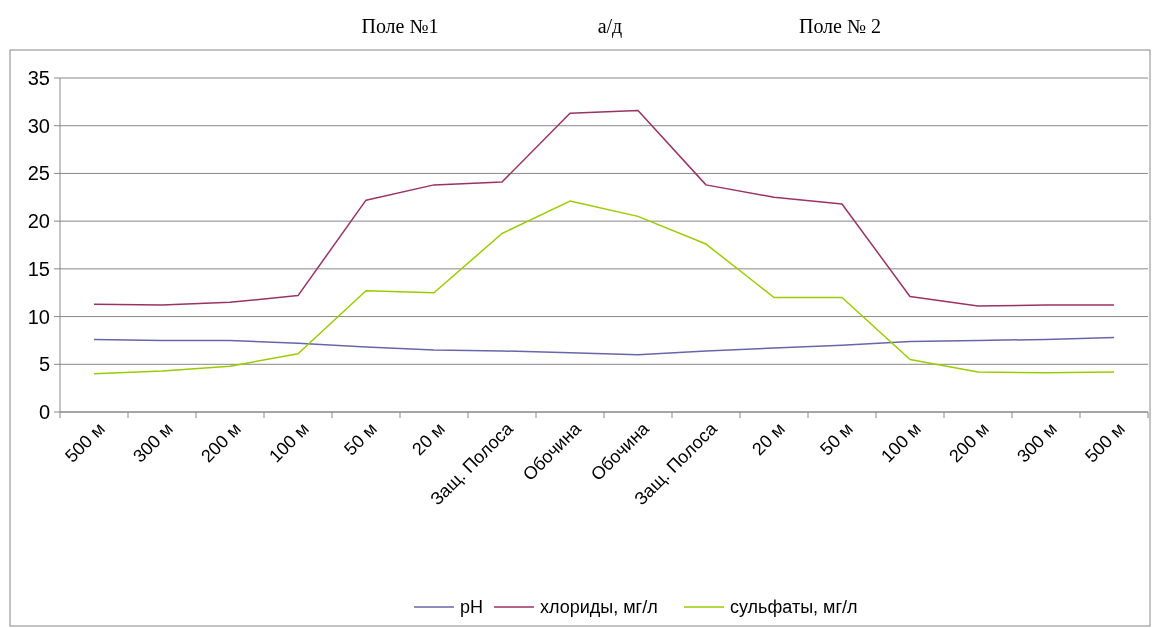 Image resolution: width=1160 pixels, height=628 pixels. Describe the element at coordinates (400, 26) in the screenshot. I see `text: Поле №1` at that location.